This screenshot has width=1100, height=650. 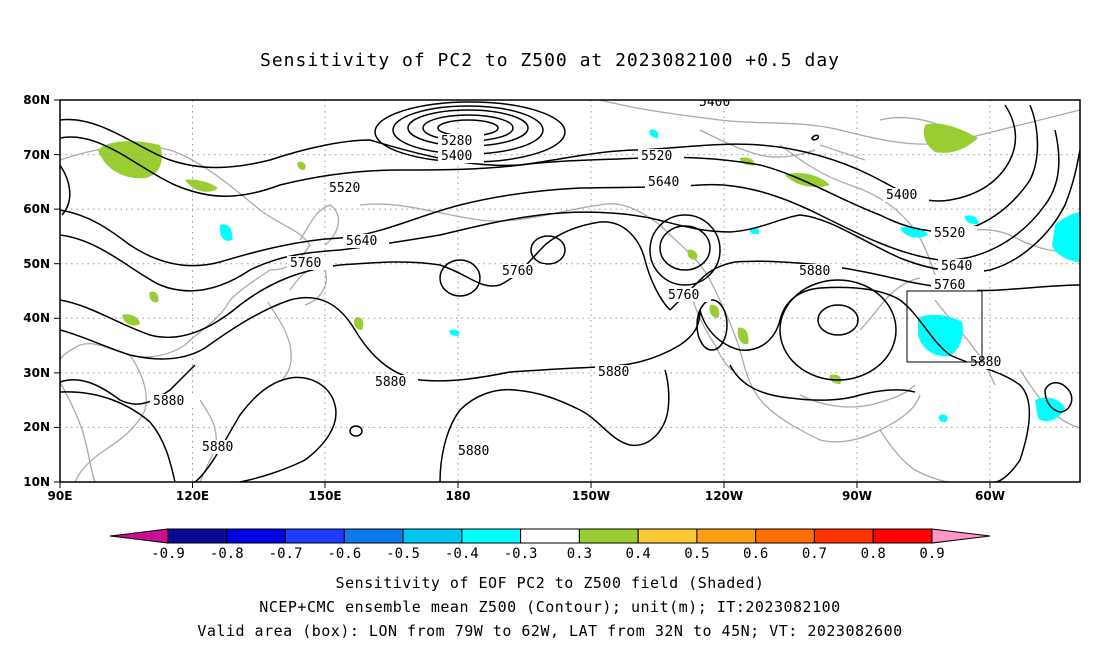 What do you see at coordinates (526, 496) in the screenshot?
I see `longitude-labels: 90E 120E 150E 180 150W 120W 90W 60W` at bounding box center [526, 496].